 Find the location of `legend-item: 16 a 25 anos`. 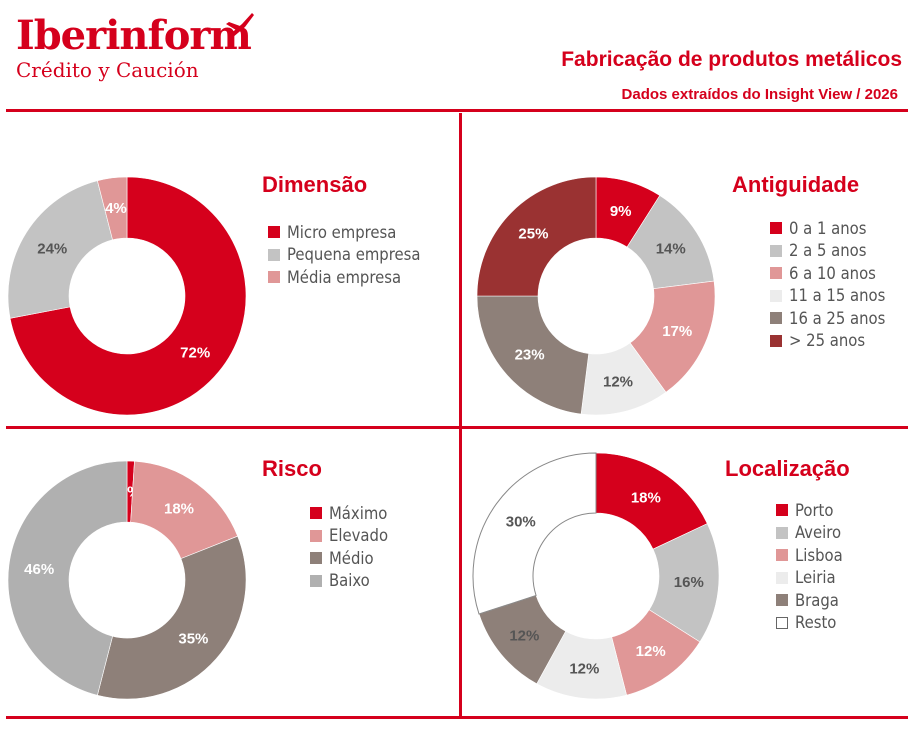

legend-item: 16 a 25 anos is located at coordinates (827, 318).